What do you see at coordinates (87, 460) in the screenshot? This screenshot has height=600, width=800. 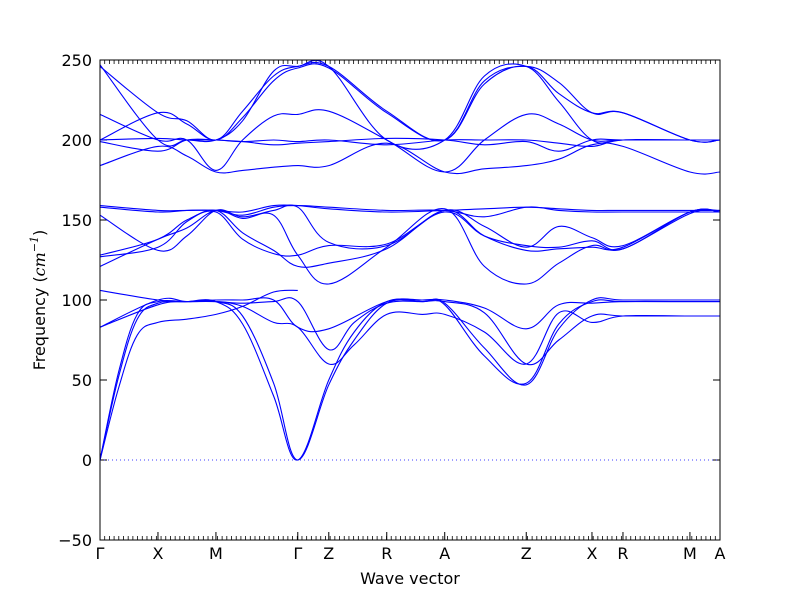 I see `y-tick-label: 0` at bounding box center [87, 460].